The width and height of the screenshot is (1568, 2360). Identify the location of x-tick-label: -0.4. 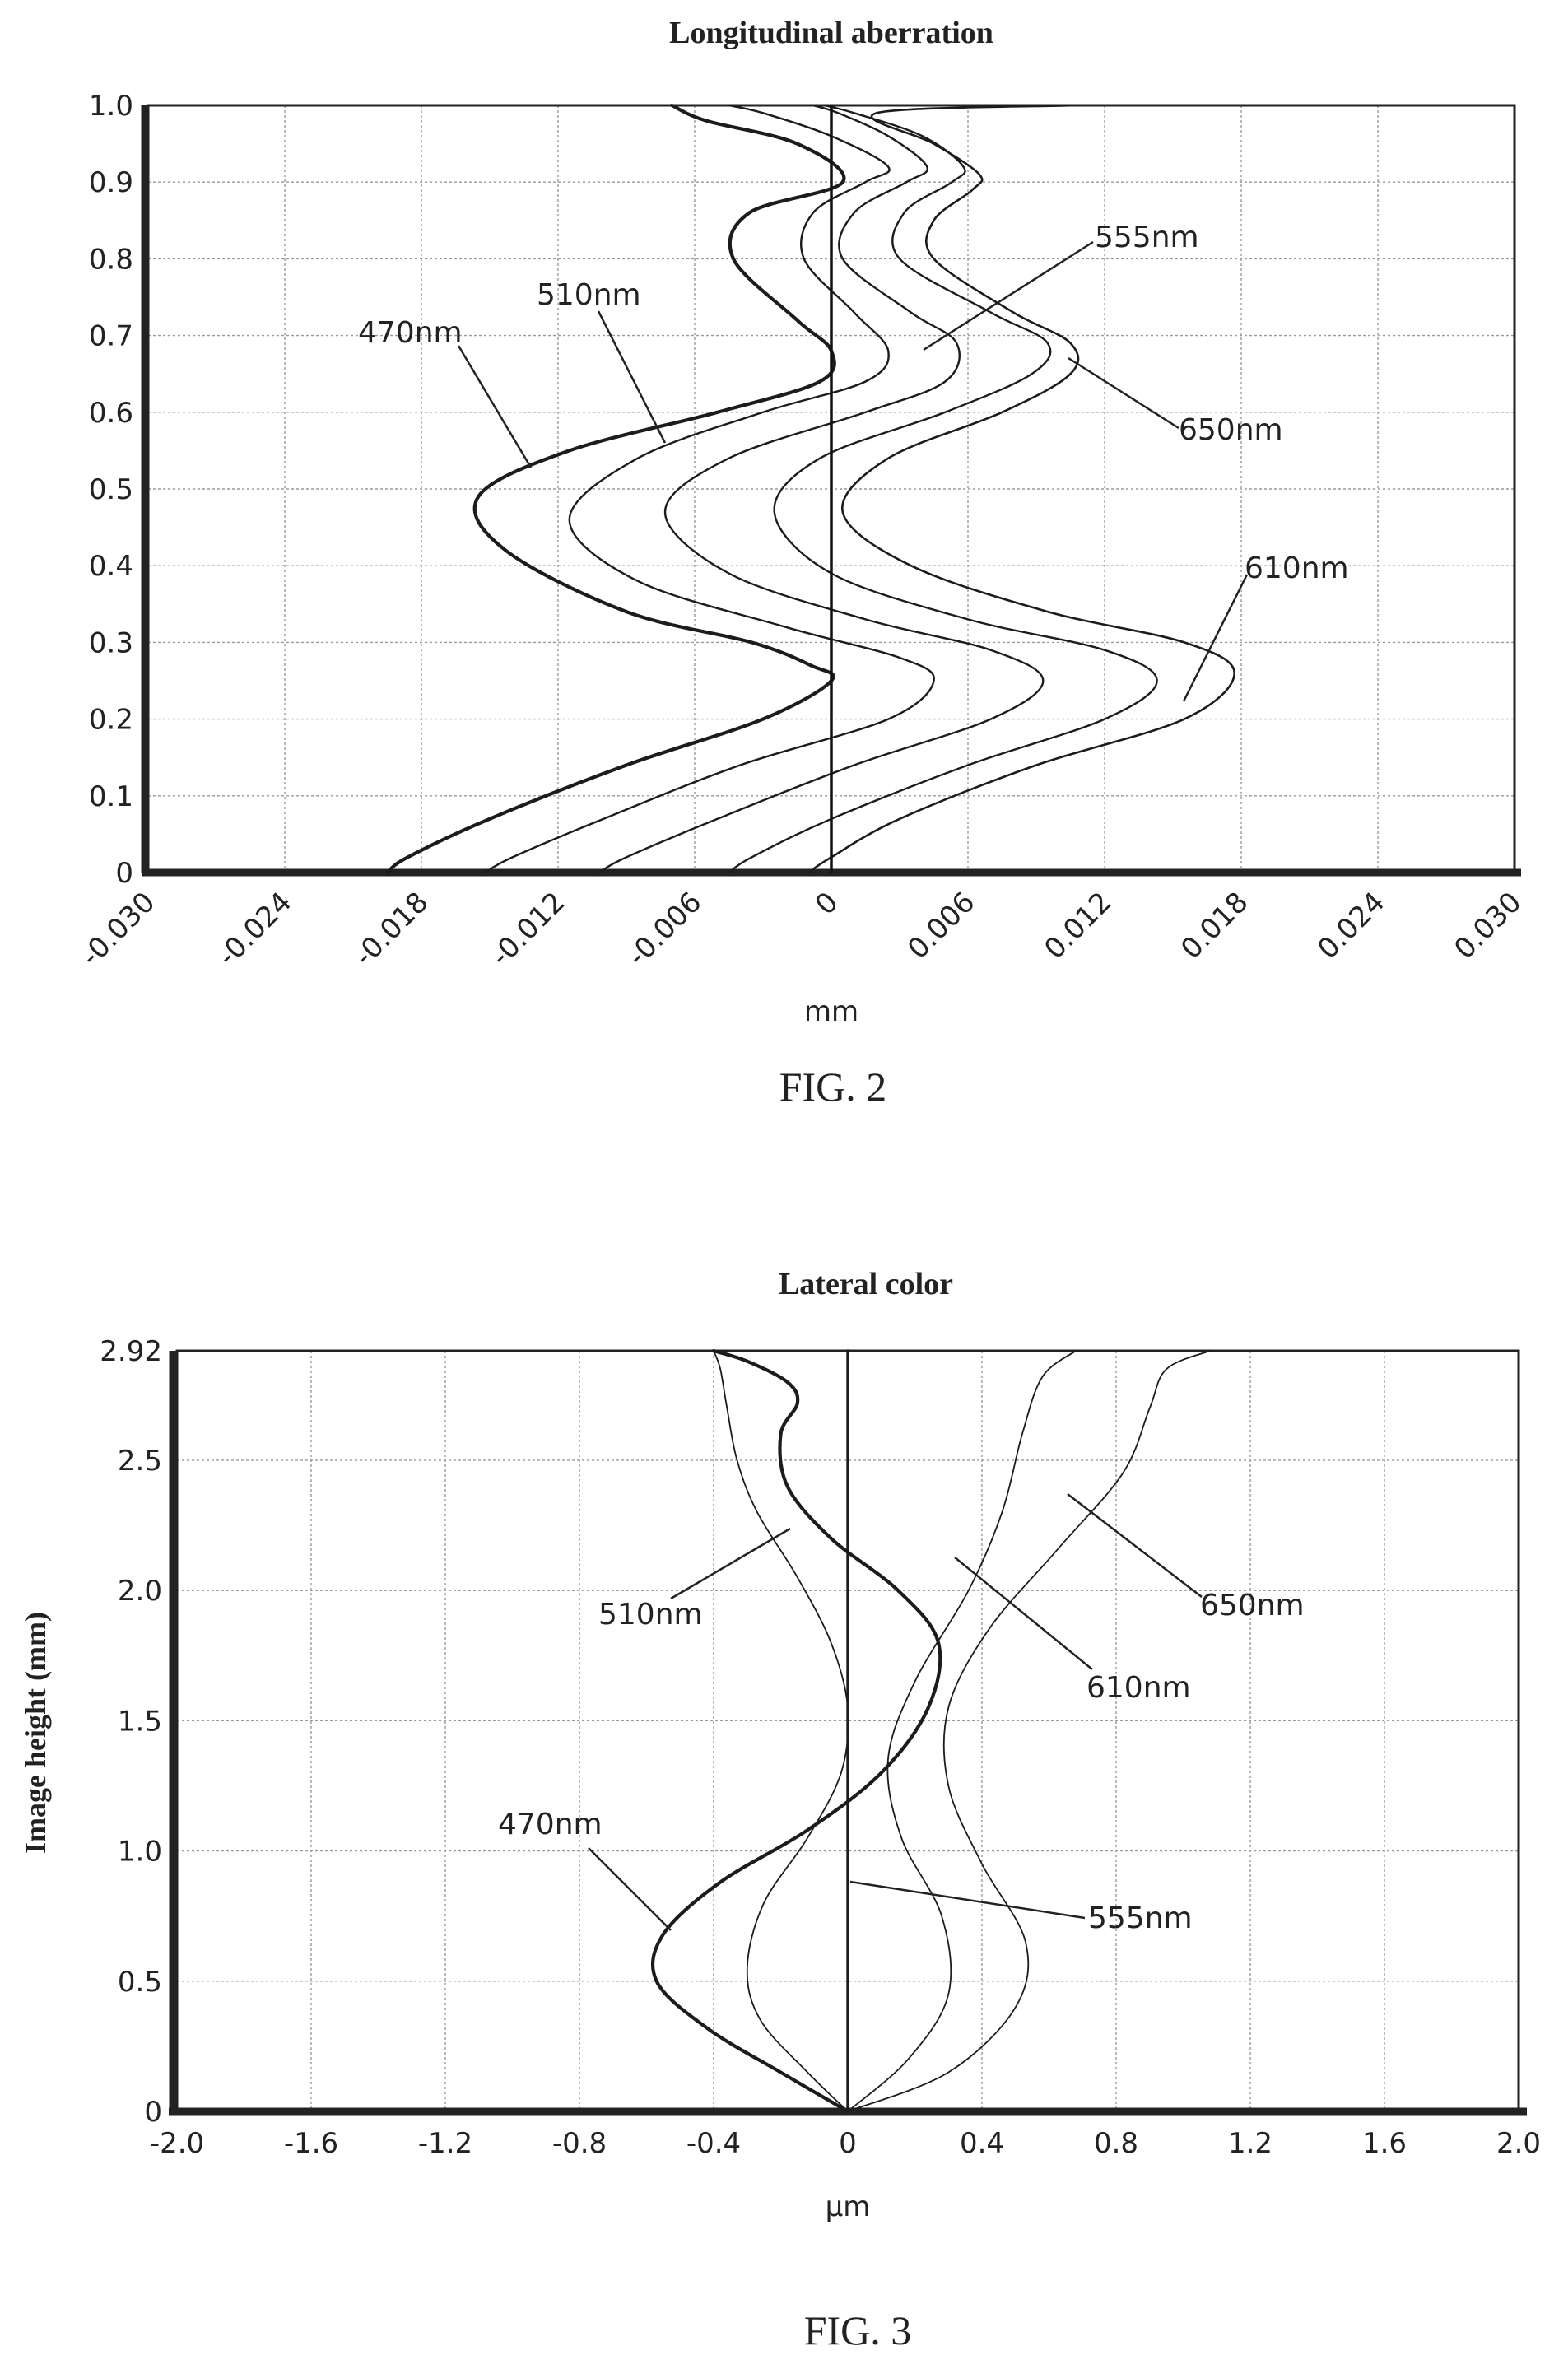
(713, 2143).